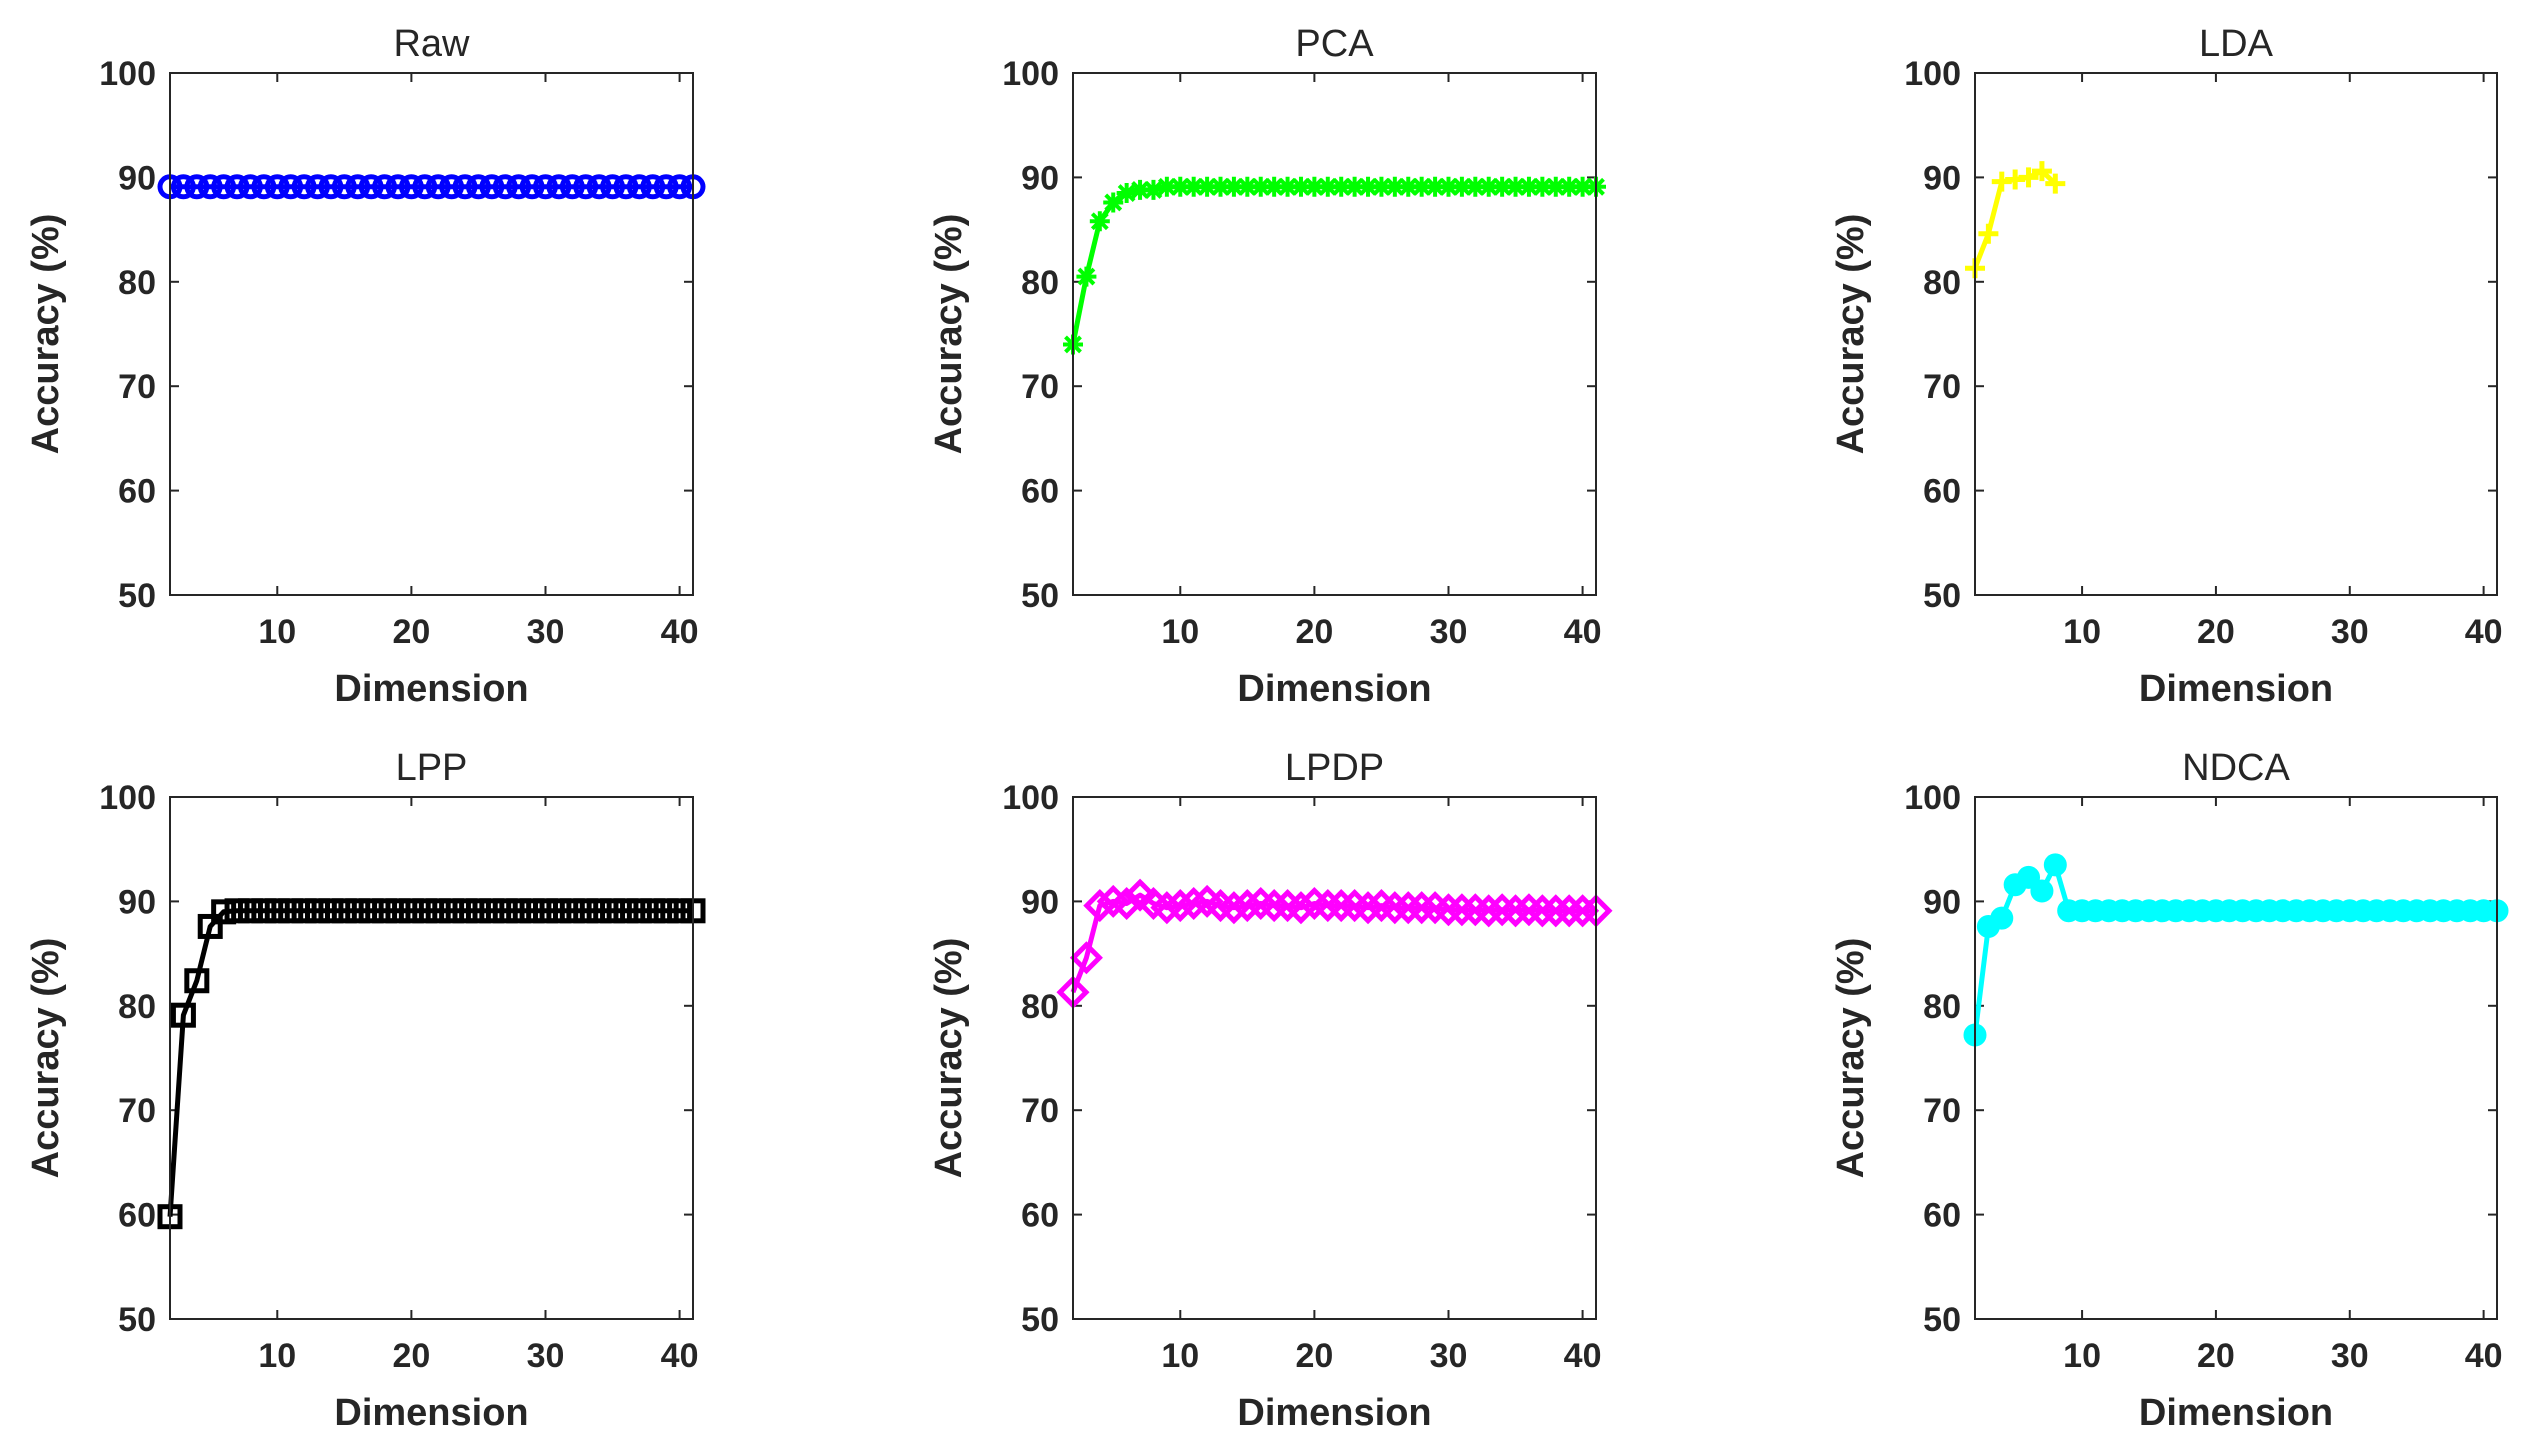 The height and width of the screenshot is (1450, 2535). What do you see at coordinates (1333, 943) in the screenshot?
I see `series-line-lpdp` at bounding box center [1333, 943].